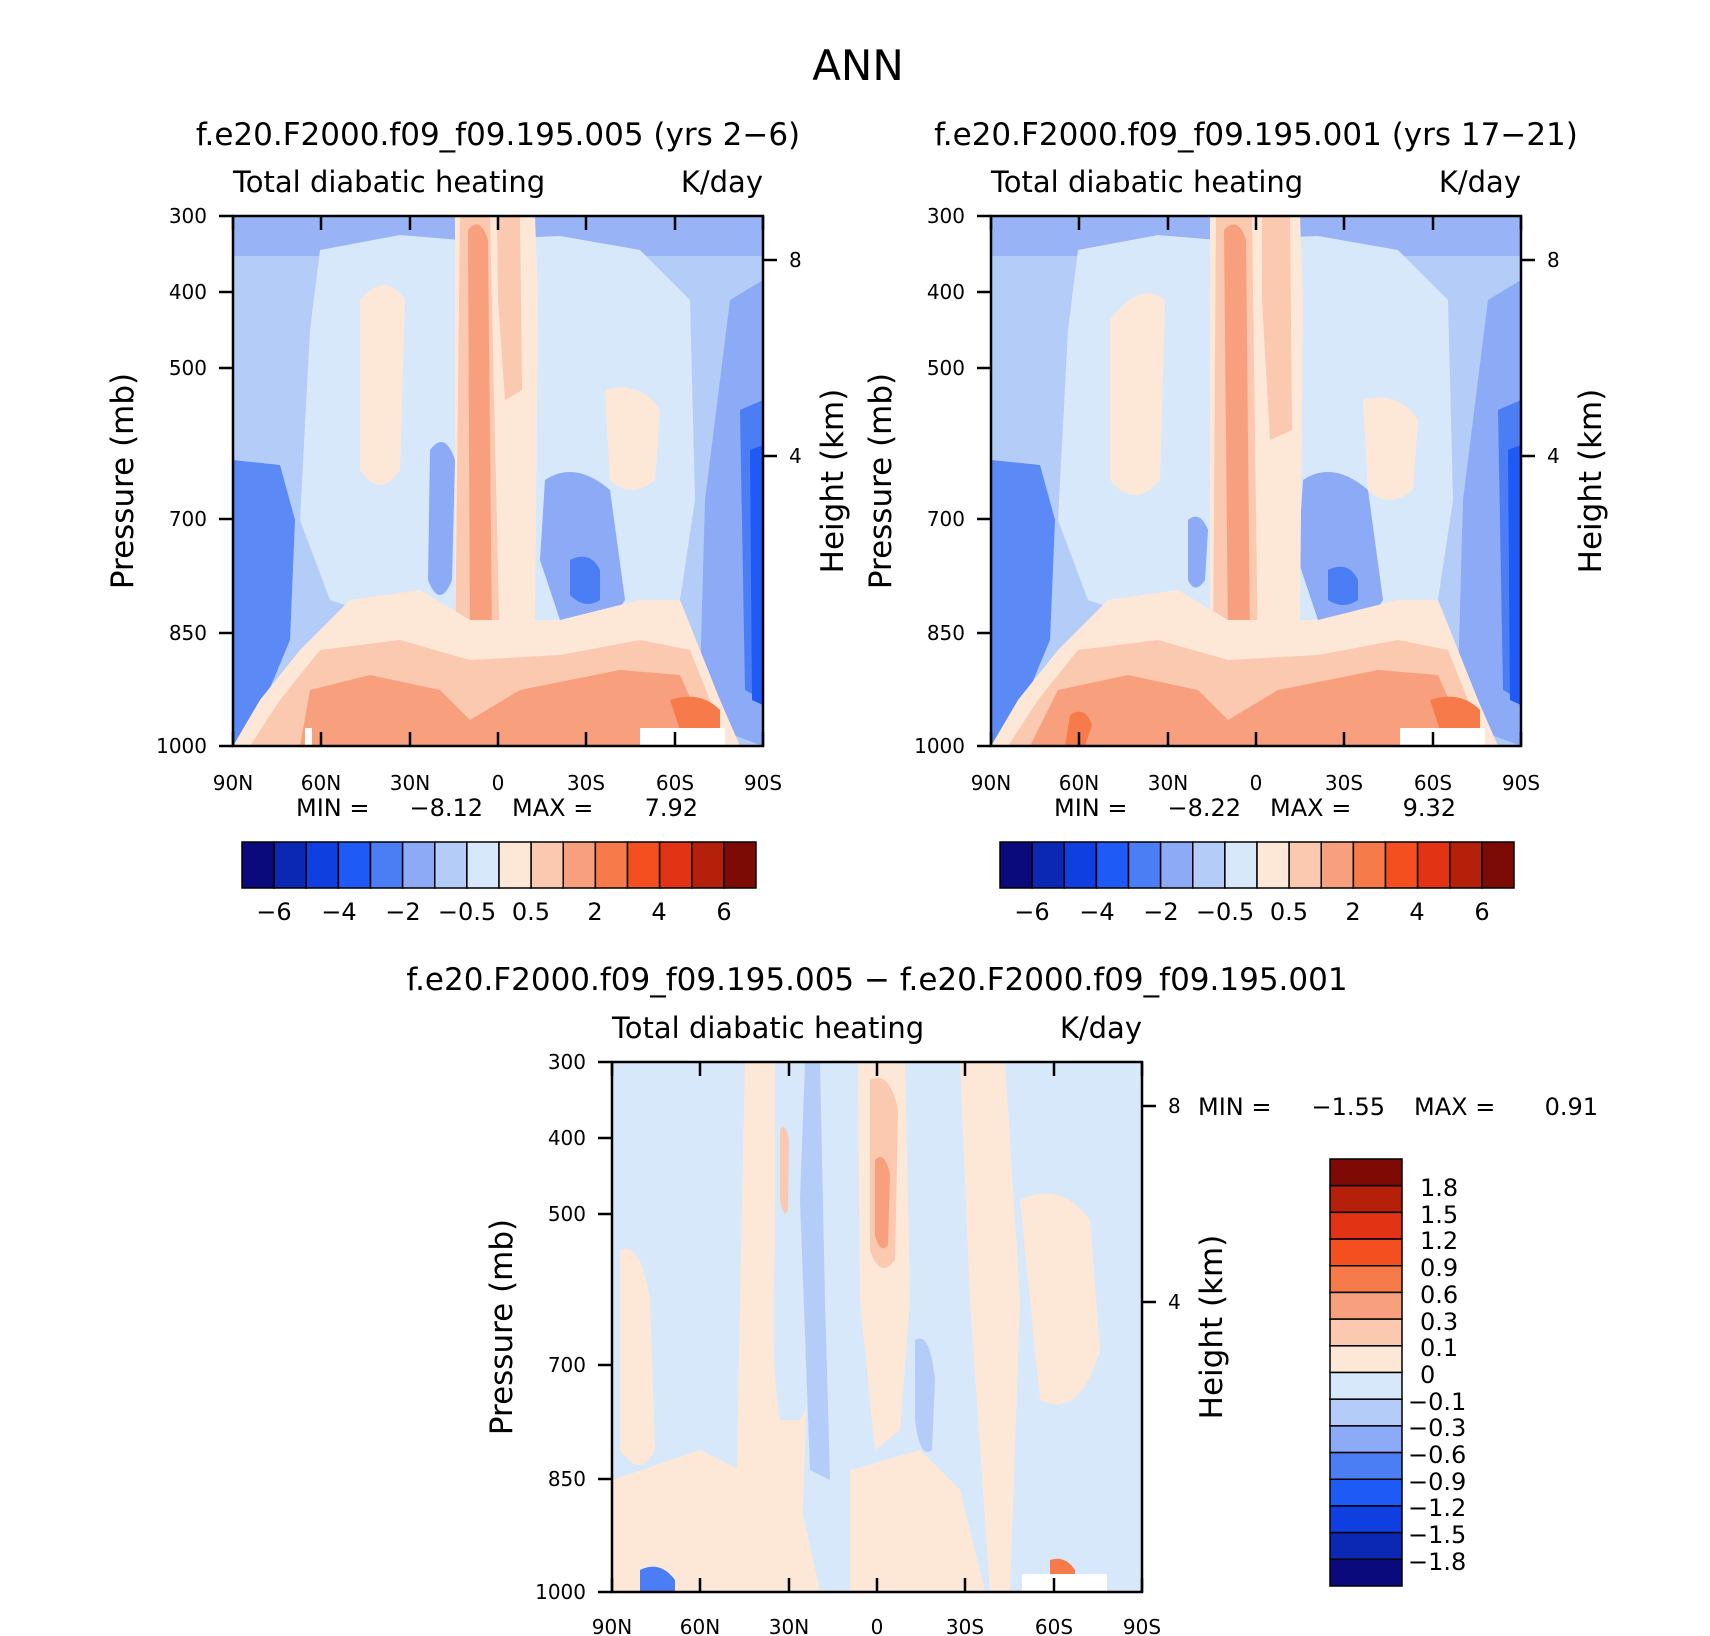 The height and width of the screenshot is (1636, 1710). What do you see at coordinates (498, 135) in the screenshot?
I see `panel-left-title: f.e20.F2000.f09_f09.195.005 (yrs 2−6)` at bounding box center [498, 135].